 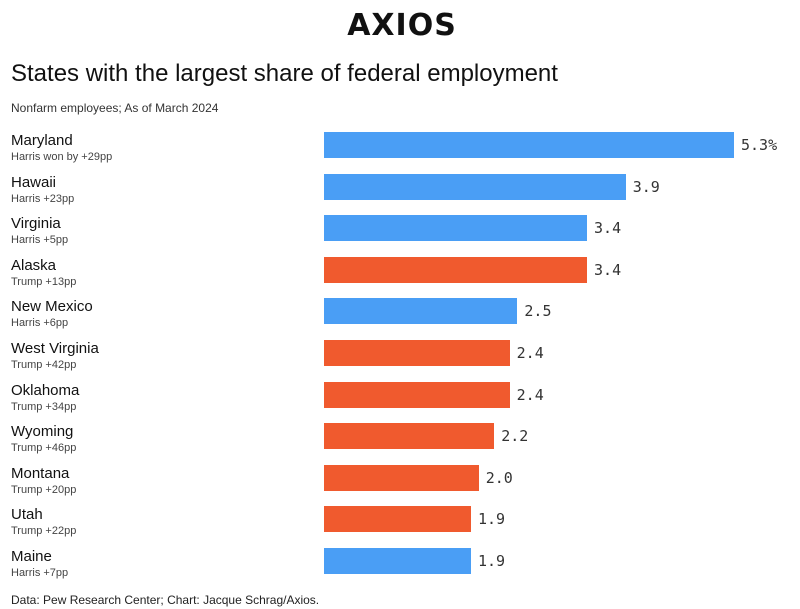 I want to click on margin-note: Harris won by +29pp, so click(x=62, y=157).